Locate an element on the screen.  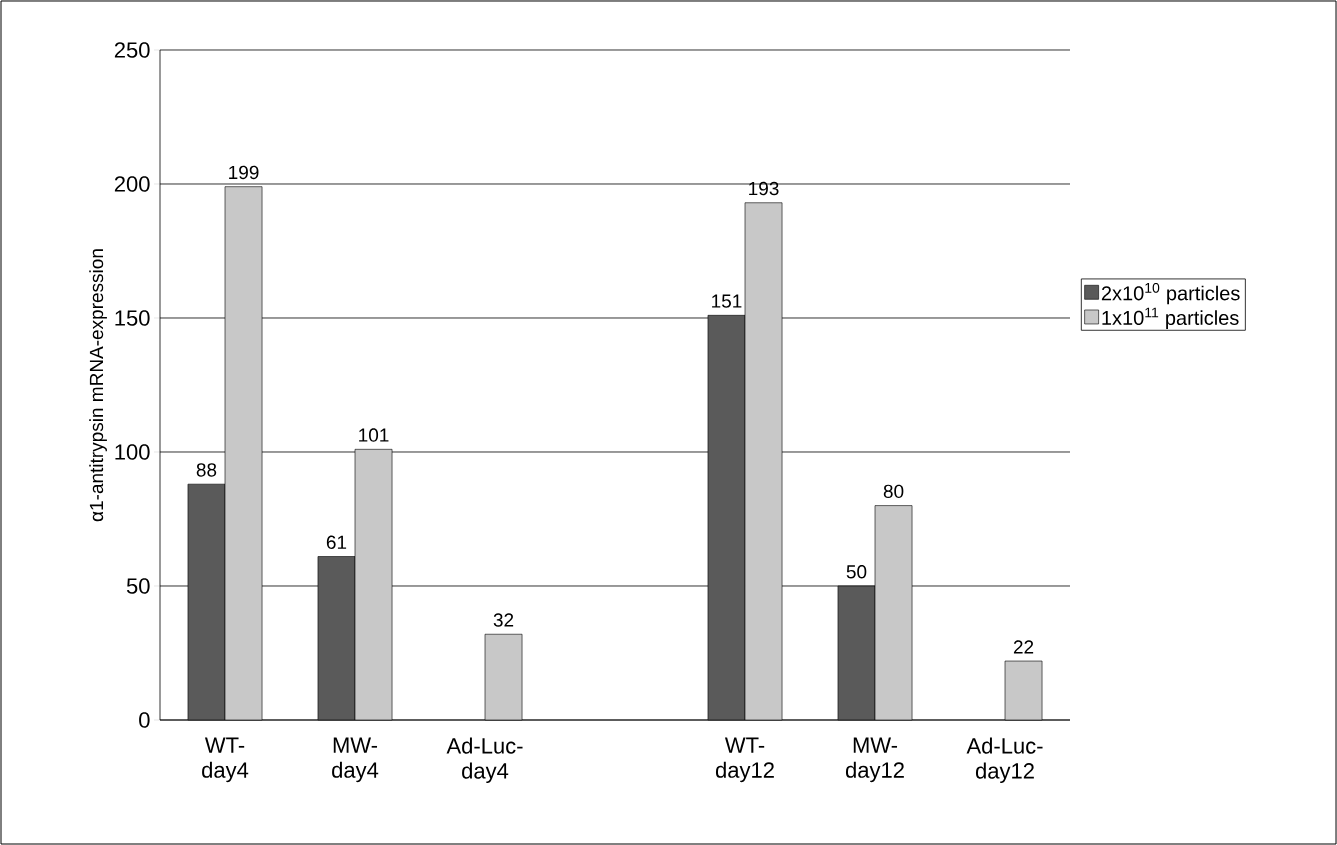
data-label: 22 is located at coordinates (1023, 647).